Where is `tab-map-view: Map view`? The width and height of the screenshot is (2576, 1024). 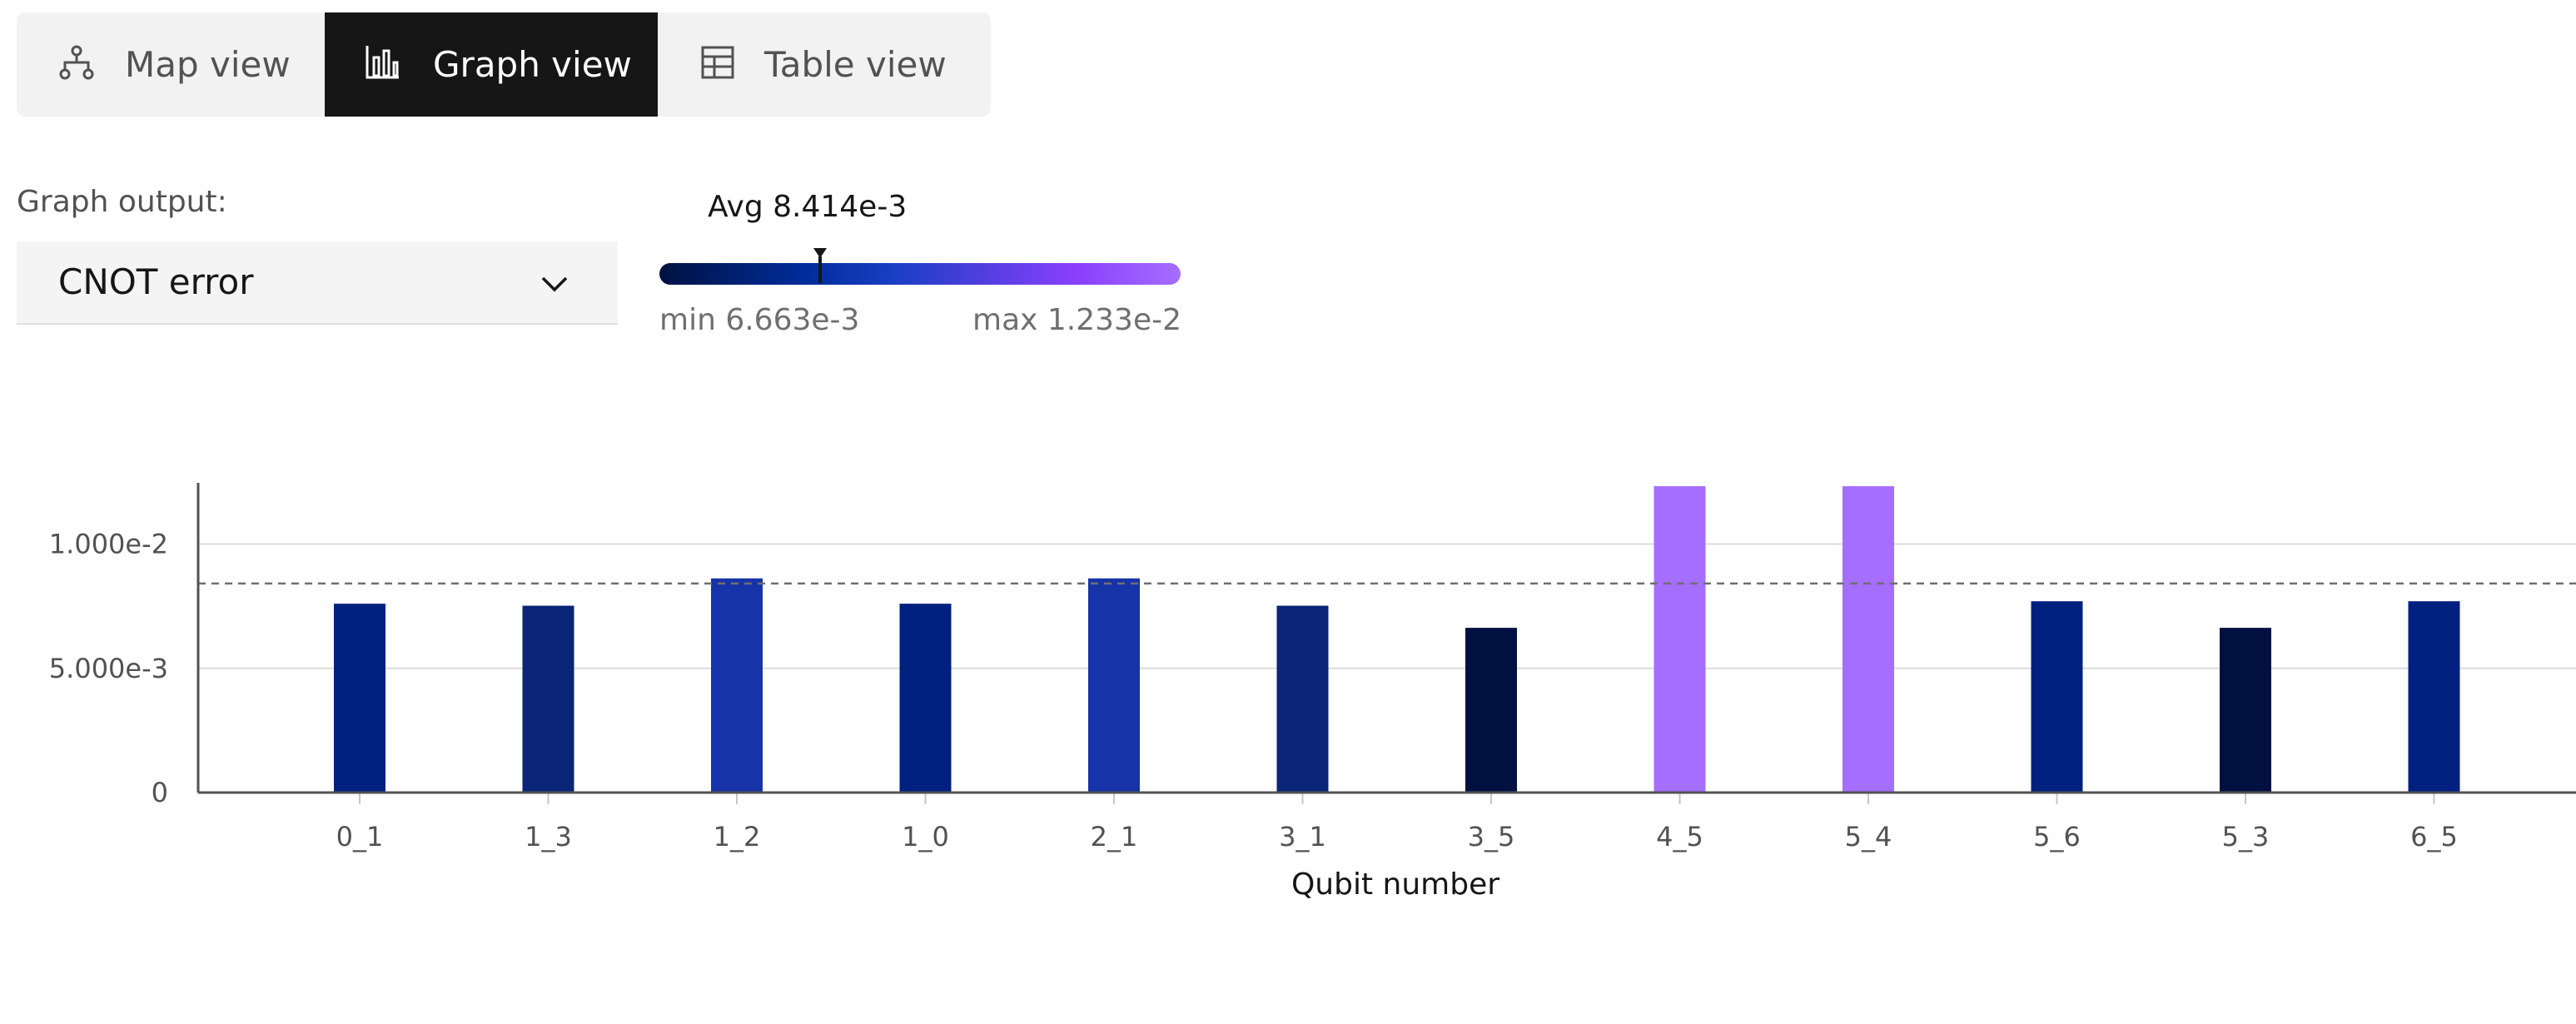
tab-map-view: Map view is located at coordinates (171, 64).